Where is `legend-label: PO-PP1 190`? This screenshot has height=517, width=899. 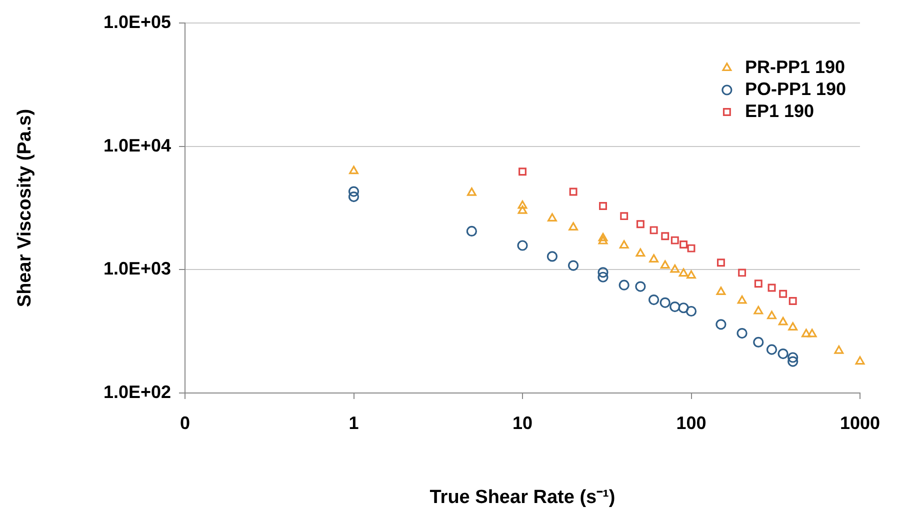
legend-label: PO-PP1 190 is located at coordinates (795, 88).